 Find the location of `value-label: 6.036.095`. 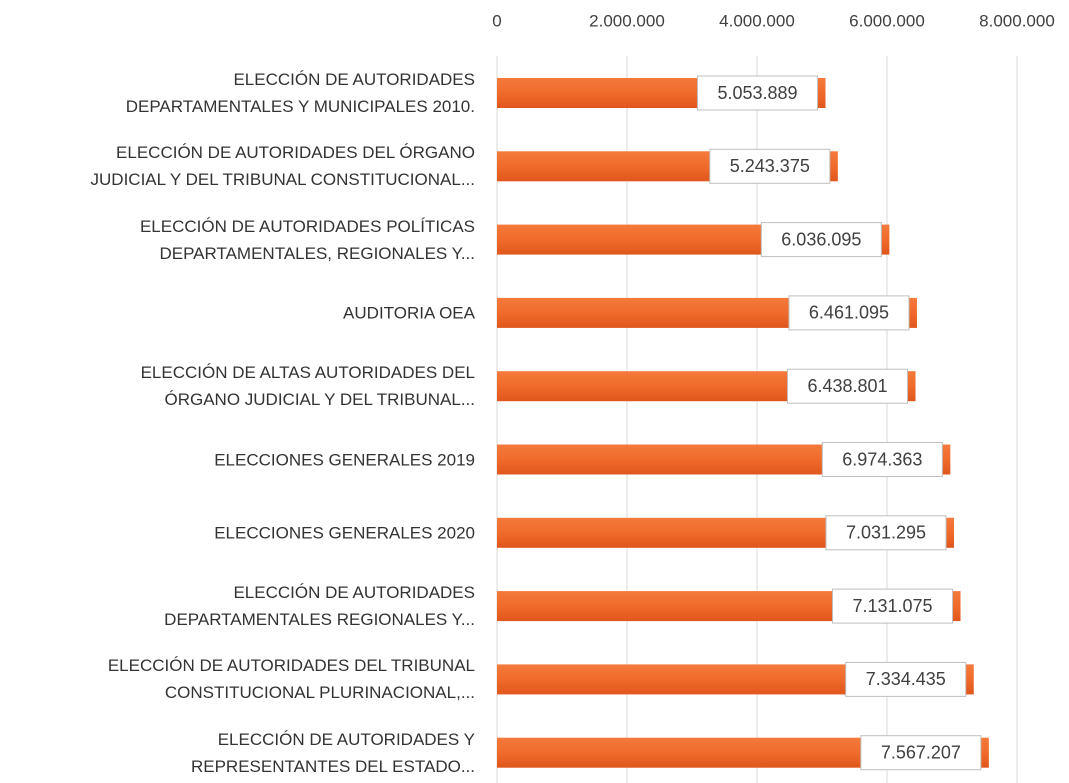

value-label: 6.036.095 is located at coordinates (821, 239).